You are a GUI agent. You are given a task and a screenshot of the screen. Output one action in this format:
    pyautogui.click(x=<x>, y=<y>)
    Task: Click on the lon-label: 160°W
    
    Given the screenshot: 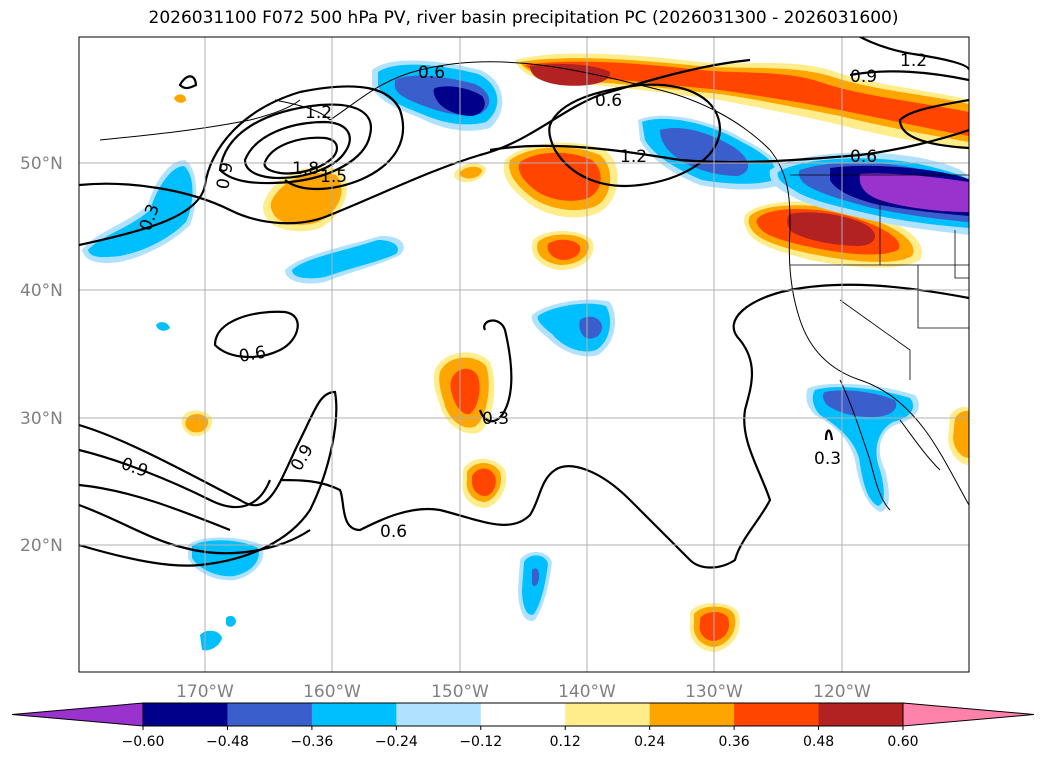 What is the action you would take?
    pyautogui.click(x=332, y=692)
    